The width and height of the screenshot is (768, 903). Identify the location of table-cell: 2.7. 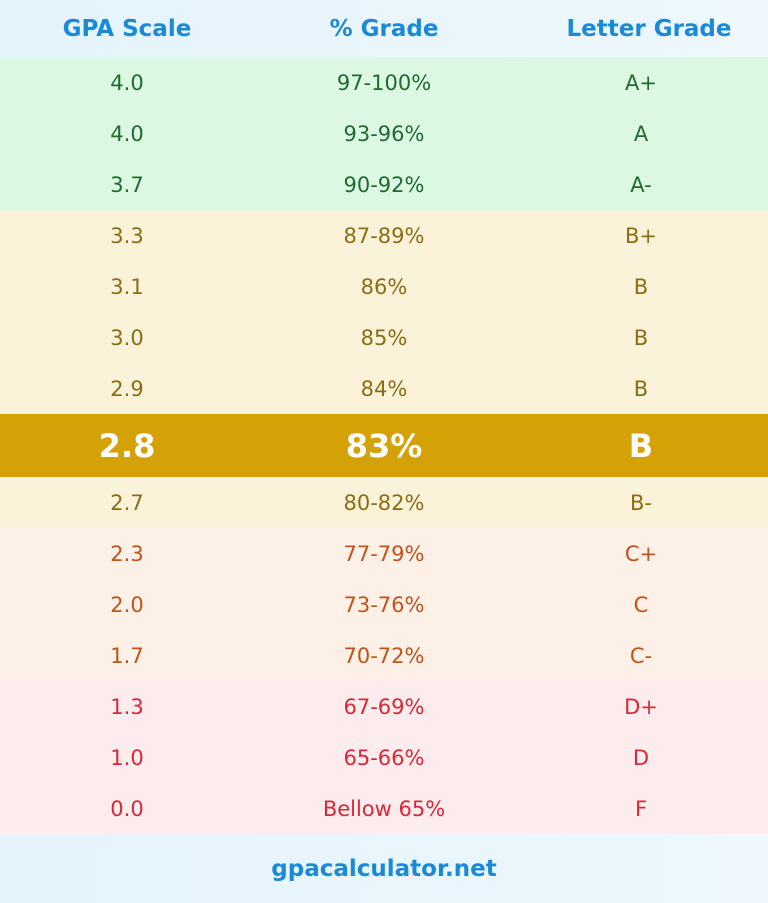
(127, 502).